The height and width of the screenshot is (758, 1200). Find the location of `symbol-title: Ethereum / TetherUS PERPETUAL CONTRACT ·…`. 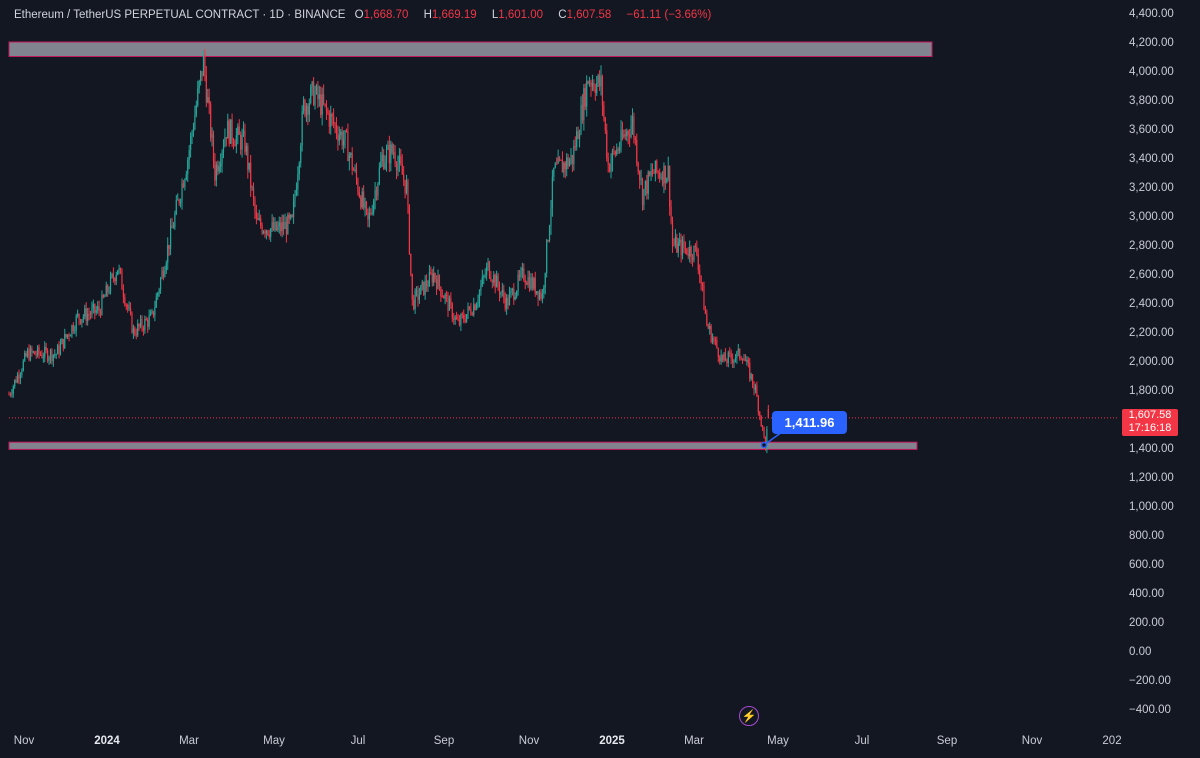

symbol-title: Ethereum / TetherUS PERPETUAL CONTRACT ·… is located at coordinates (180, 15).